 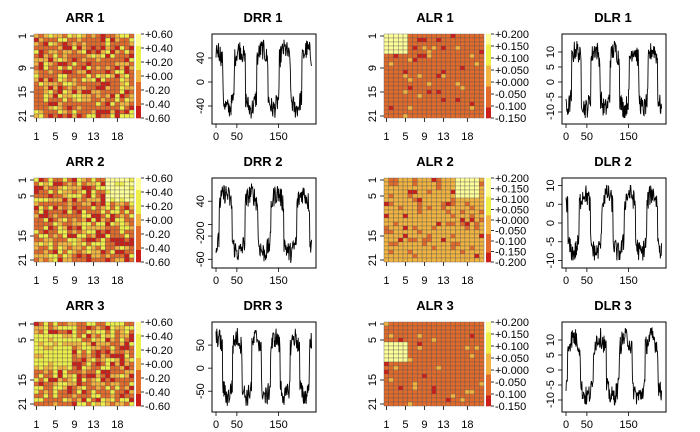 I want to click on y-tick-label: 10, so click(x=551, y=52).